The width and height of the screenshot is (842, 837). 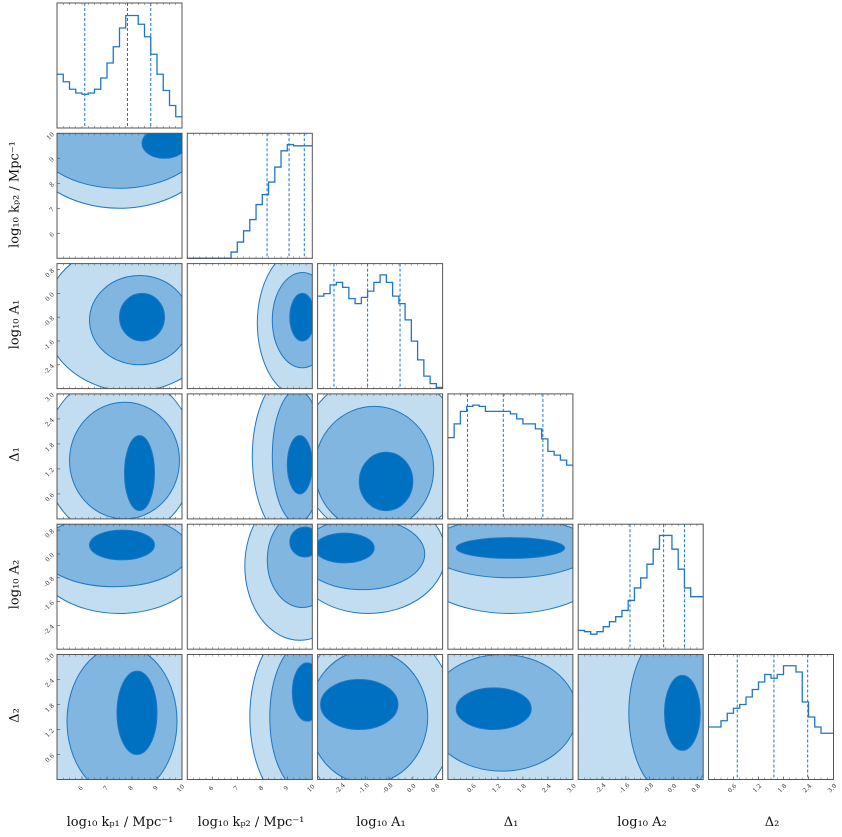 What do you see at coordinates (52, 210) in the screenshot?
I see `y-tick-label: 7` at bounding box center [52, 210].